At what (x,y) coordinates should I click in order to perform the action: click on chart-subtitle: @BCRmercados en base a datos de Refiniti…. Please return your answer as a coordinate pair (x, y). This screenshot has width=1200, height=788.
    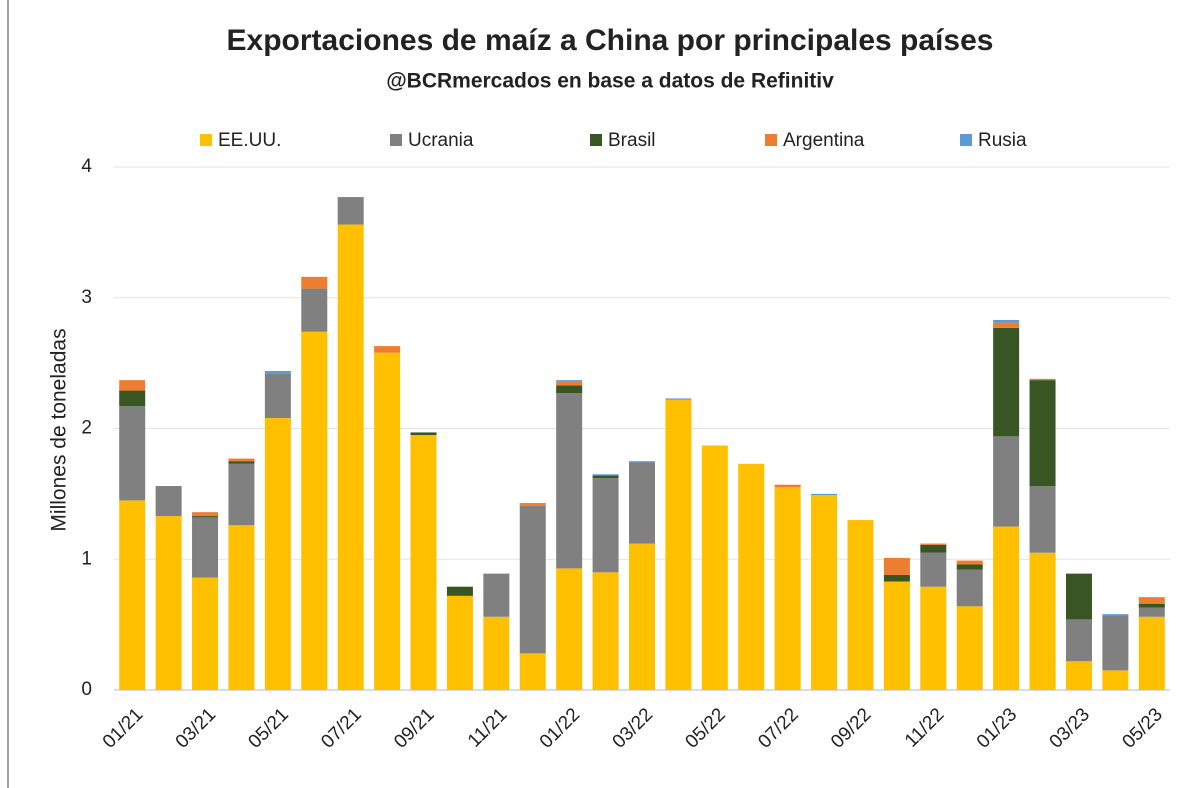
    Looking at the image, I should click on (610, 81).